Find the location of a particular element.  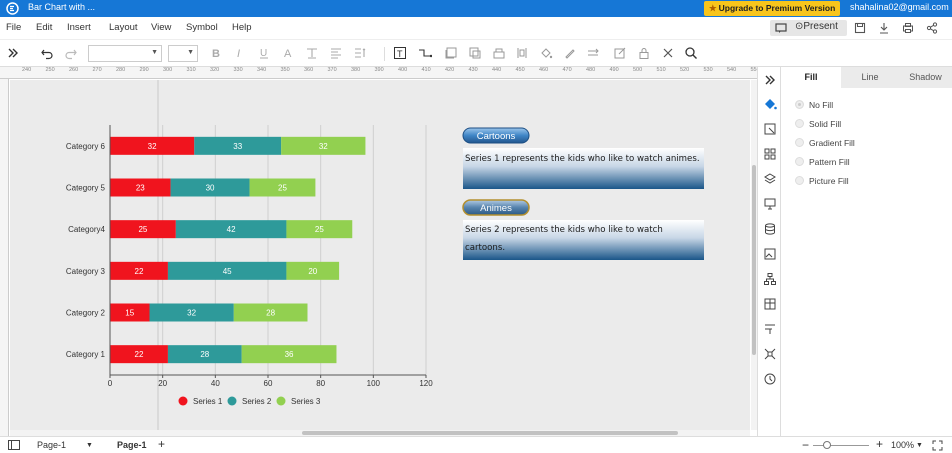

layers-icon is located at coordinates (770, 179).